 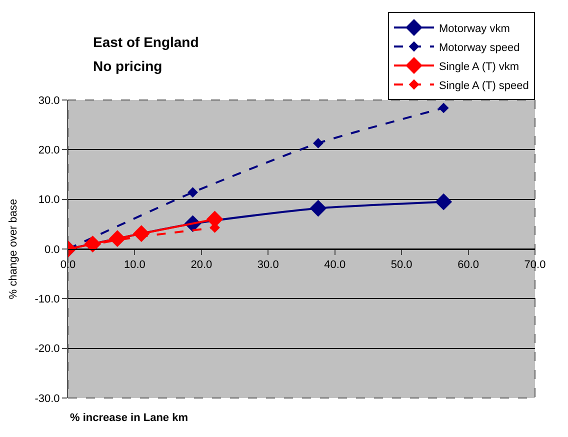 I want to click on x-axis-title: % increase in Lane km, so click(x=129, y=418).